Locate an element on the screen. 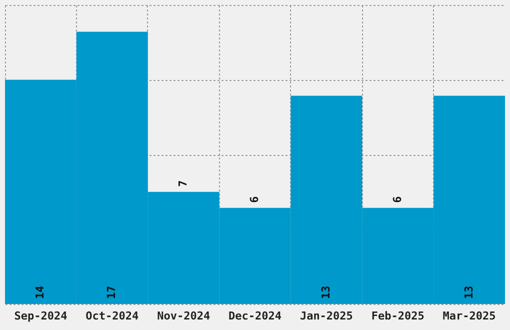 This screenshot has width=510, height=330. x-tick-label: Mar-2025 is located at coordinates (469, 316).